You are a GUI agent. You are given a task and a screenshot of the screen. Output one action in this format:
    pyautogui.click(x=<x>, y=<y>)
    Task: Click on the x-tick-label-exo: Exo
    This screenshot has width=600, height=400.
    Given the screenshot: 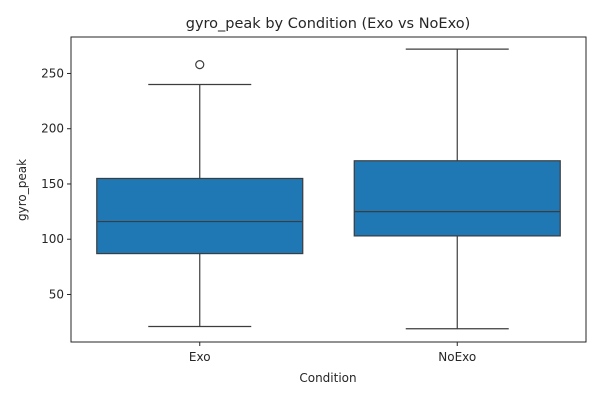 What is the action you would take?
    pyautogui.click(x=200, y=357)
    